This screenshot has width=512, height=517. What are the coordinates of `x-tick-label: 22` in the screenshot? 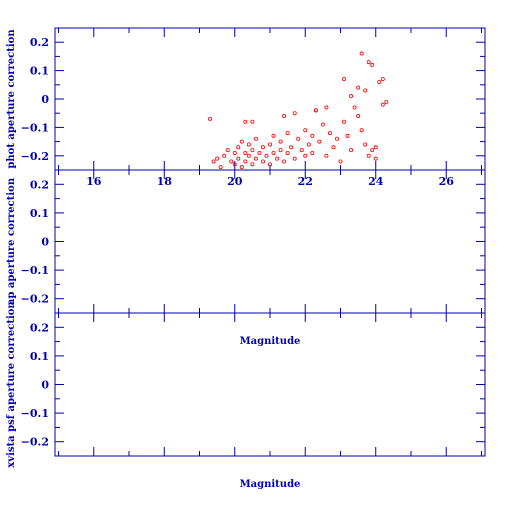 It's located at (305, 181).